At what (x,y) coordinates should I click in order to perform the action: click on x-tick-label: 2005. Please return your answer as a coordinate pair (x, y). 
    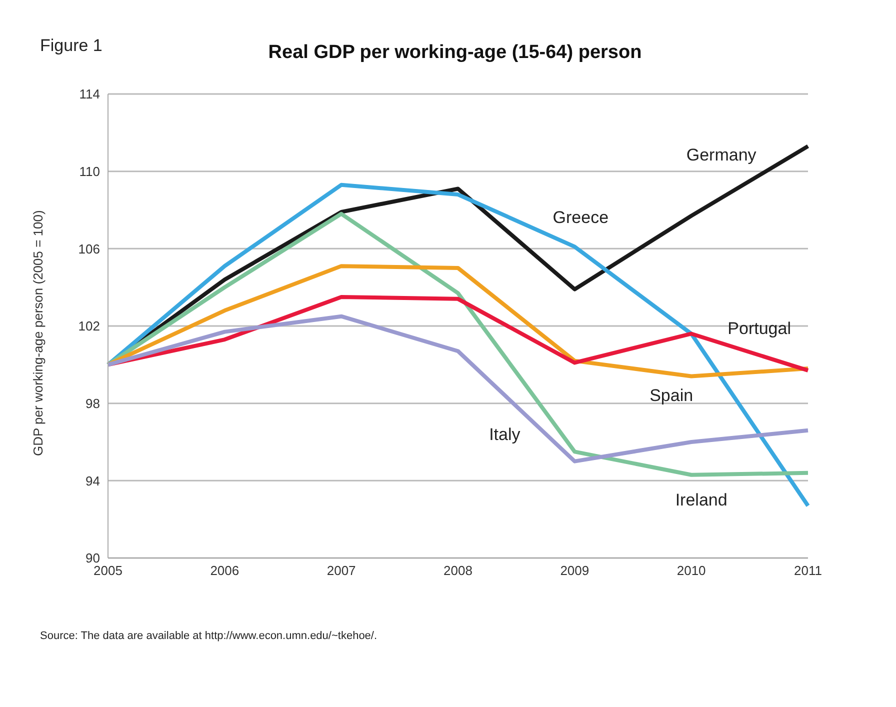
    Looking at the image, I should click on (108, 570).